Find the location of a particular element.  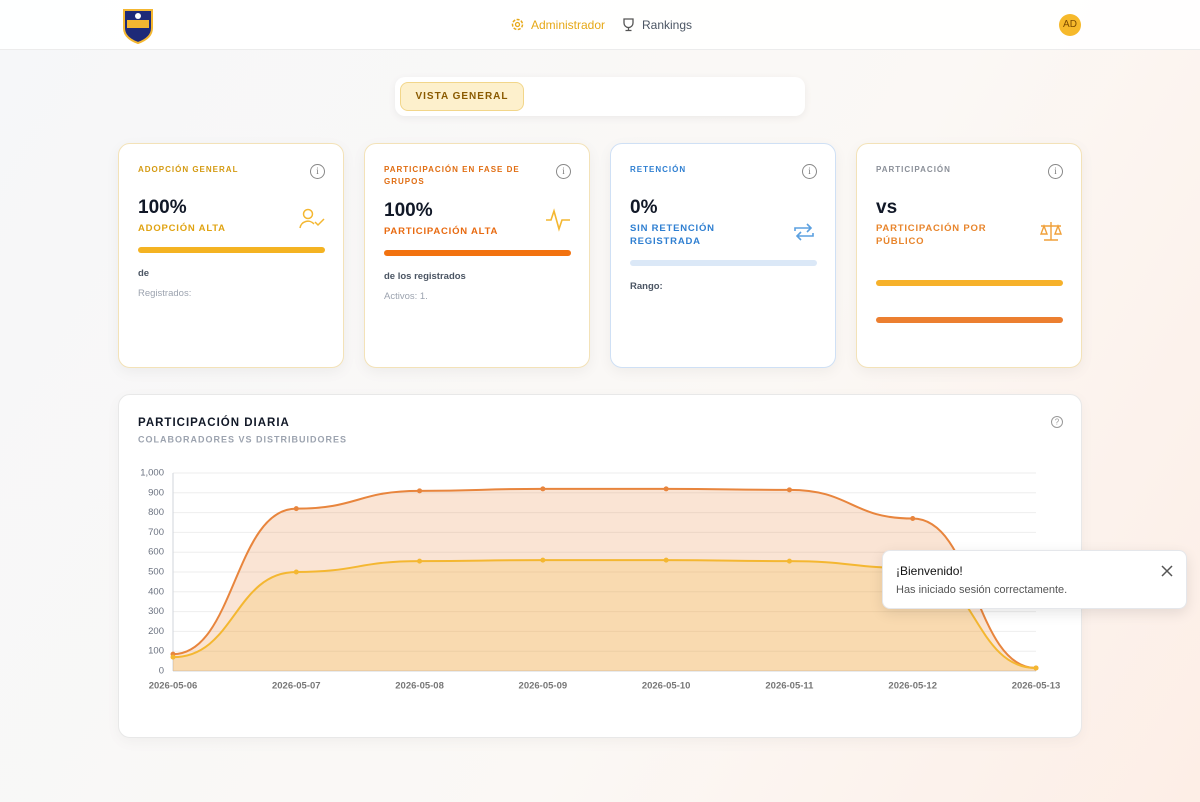

x-tick-label: 2026-05-07 is located at coordinates (296, 686).